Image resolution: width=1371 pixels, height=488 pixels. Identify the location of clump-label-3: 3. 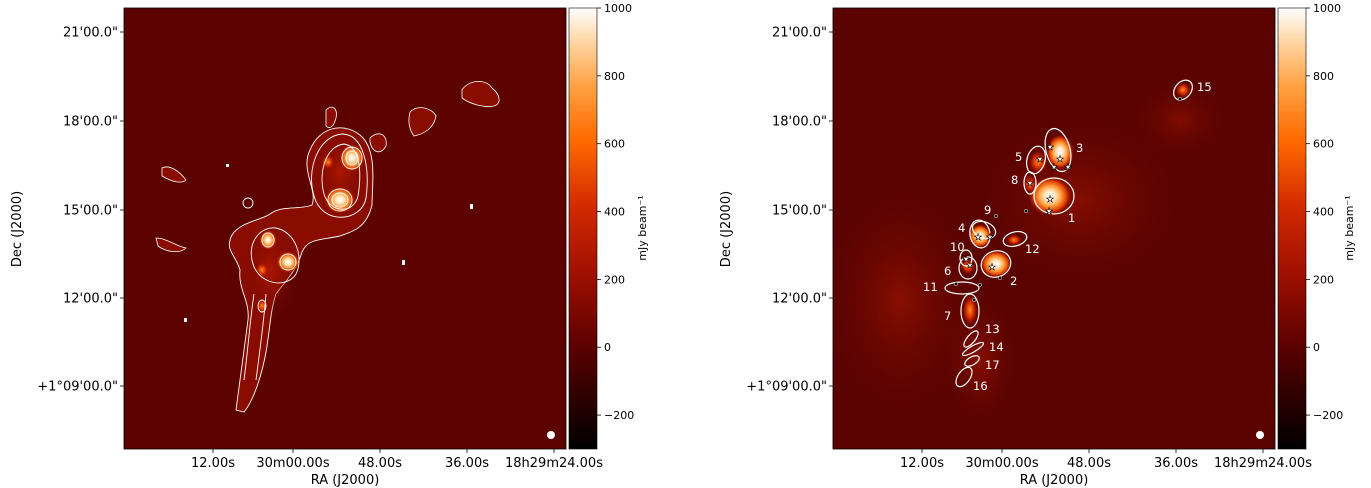
(1079, 148).